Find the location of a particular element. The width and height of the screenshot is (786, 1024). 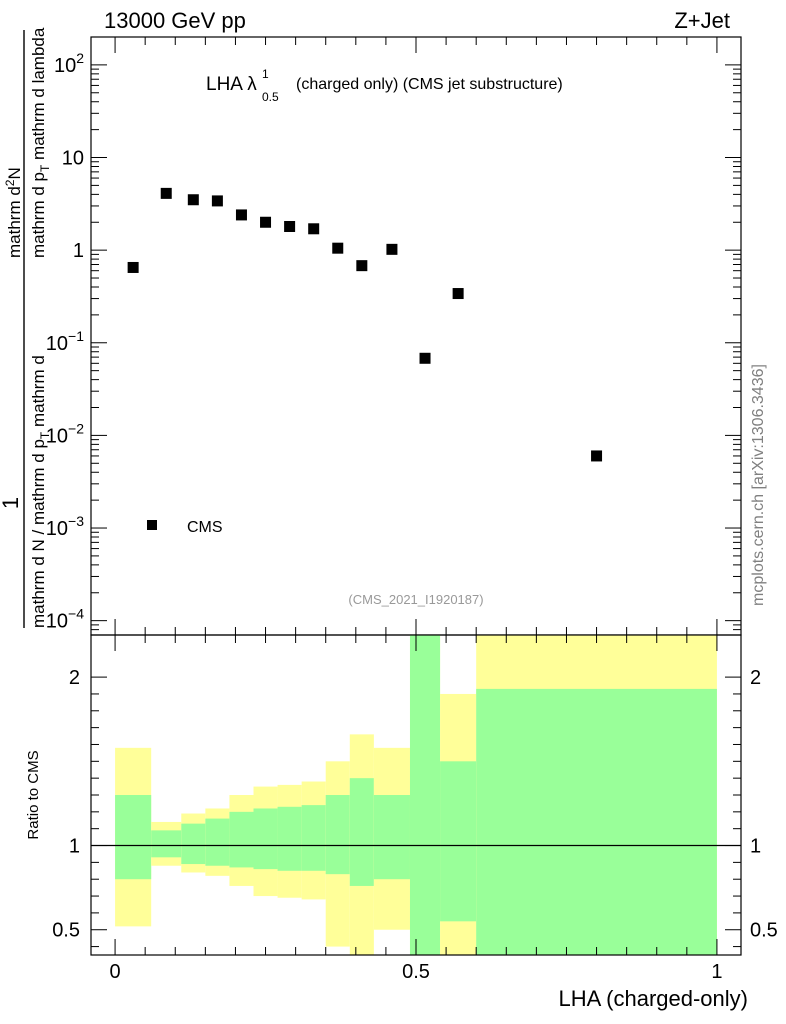

ratio-y-tick-label-left: 0.5 is located at coordinates (66, 931).